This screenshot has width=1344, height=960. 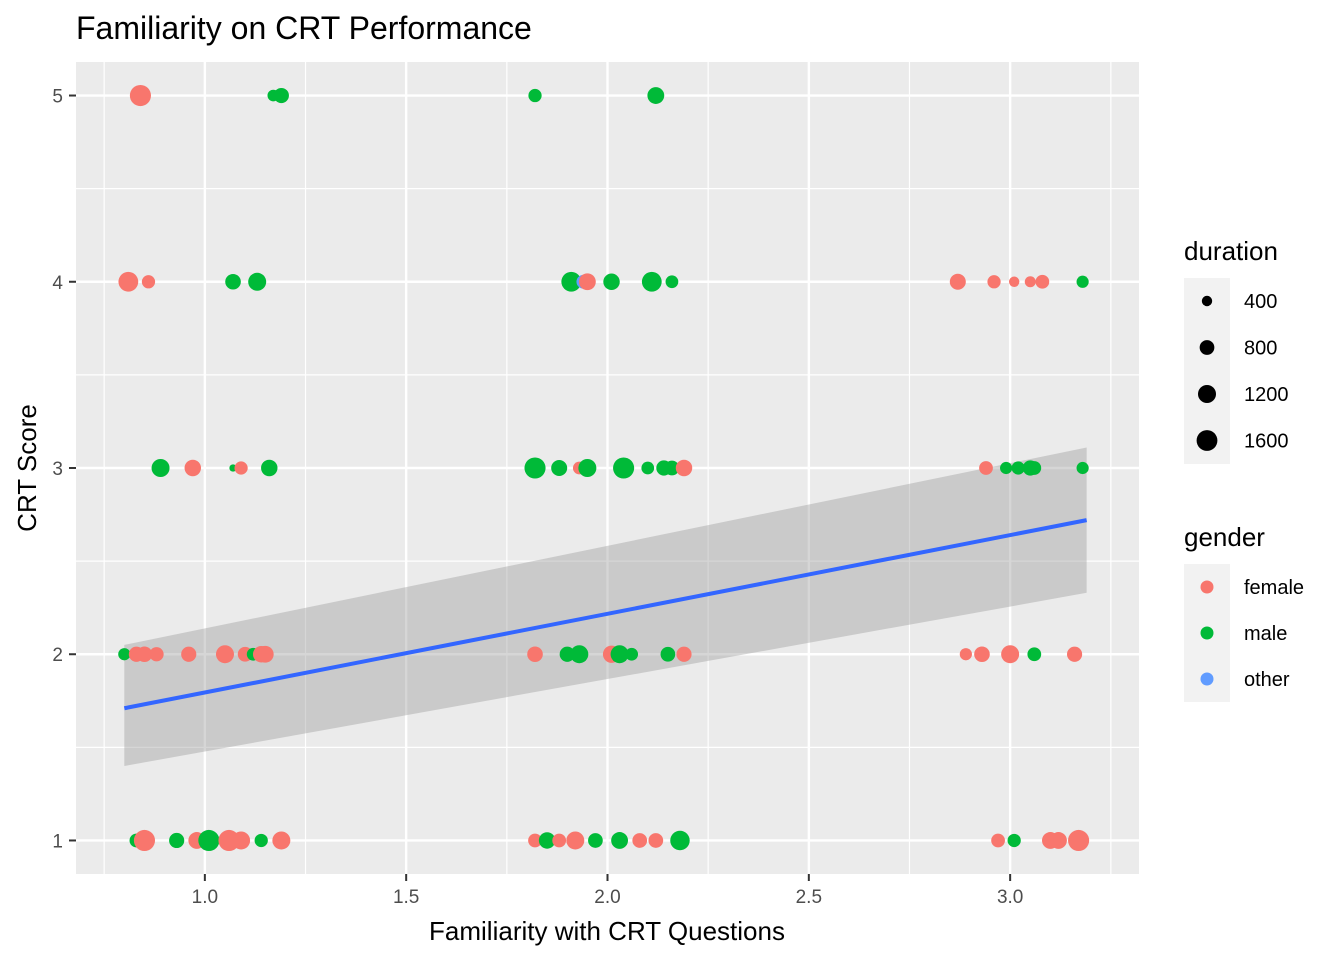 What do you see at coordinates (1207, 679) in the screenshot?
I see `legend-color-key-other` at bounding box center [1207, 679].